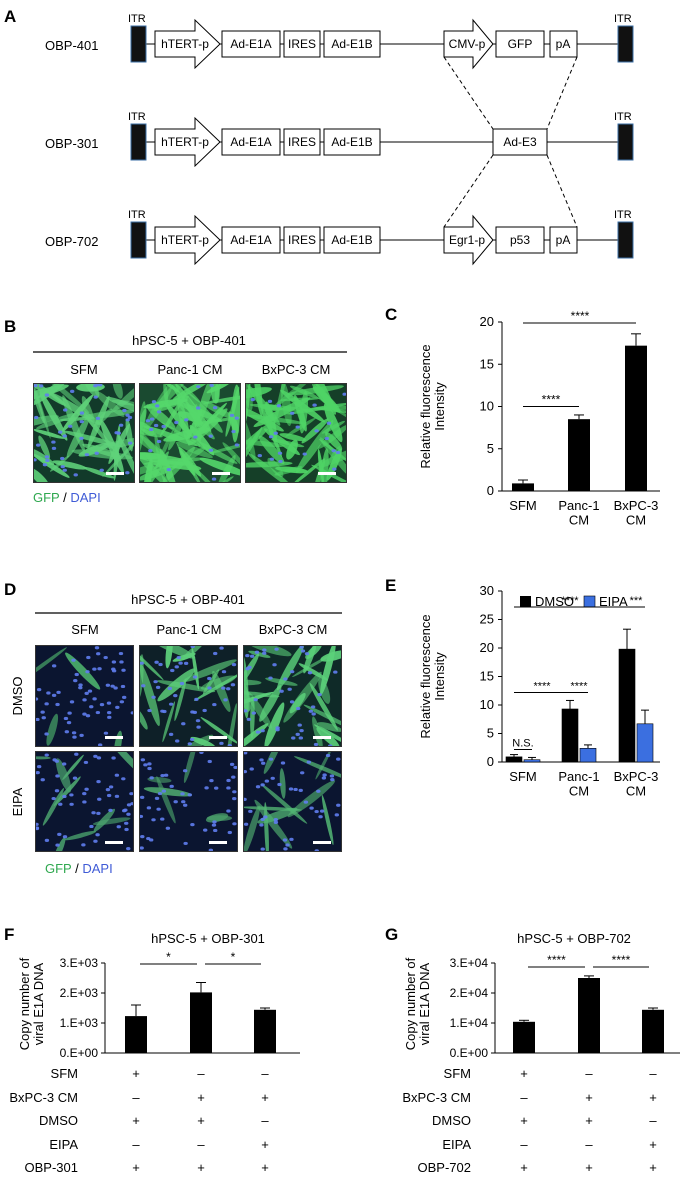 This screenshot has width=685, height=1200. What do you see at coordinates (436, 1097) in the screenshot?
I see `condition-label: BxPC-3 CM` at bounding box center [436, 1097].